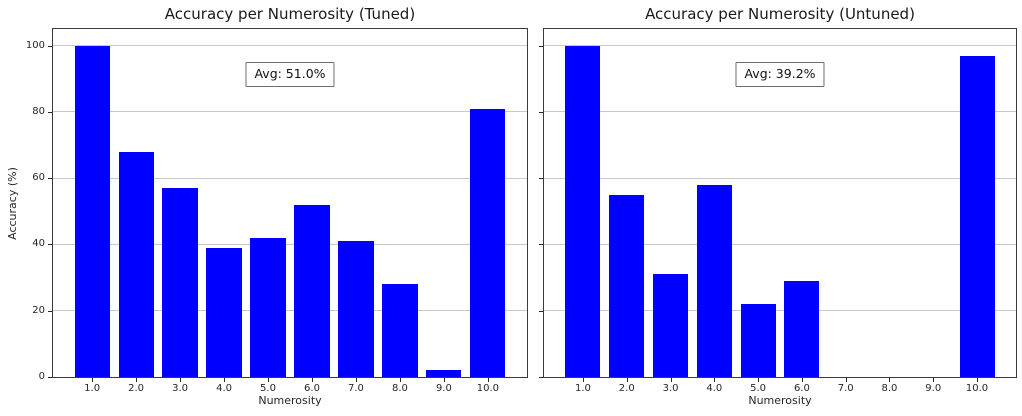 The image size is (1022, 416). Describe the element at coordinates (38, 111) in the screenshot. I see `y-tick-label: 80` at that location.